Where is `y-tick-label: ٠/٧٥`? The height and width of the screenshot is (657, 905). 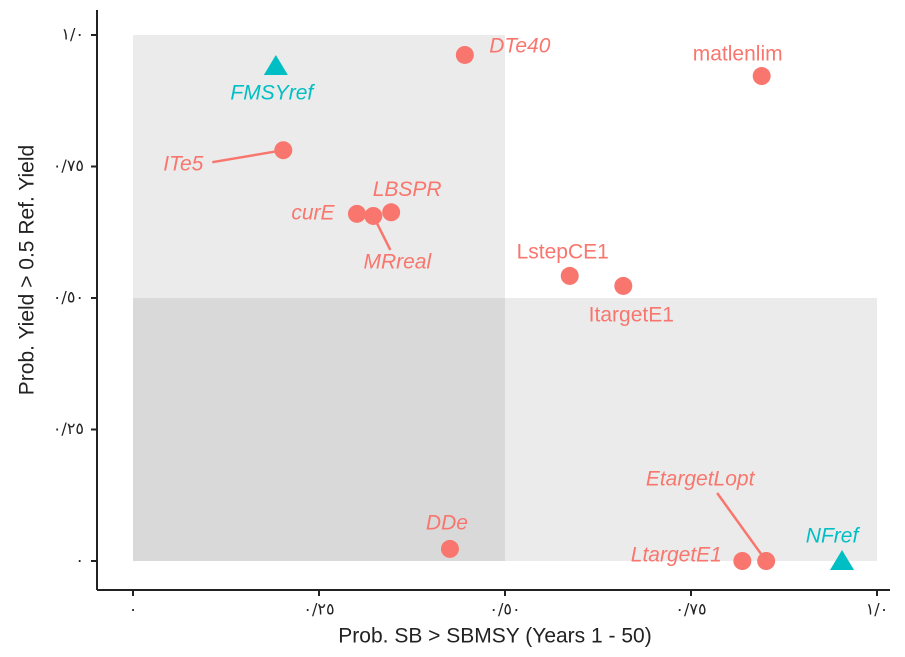 y-tick-label: ٠/٧٥ is located at coordinates (68, 165).